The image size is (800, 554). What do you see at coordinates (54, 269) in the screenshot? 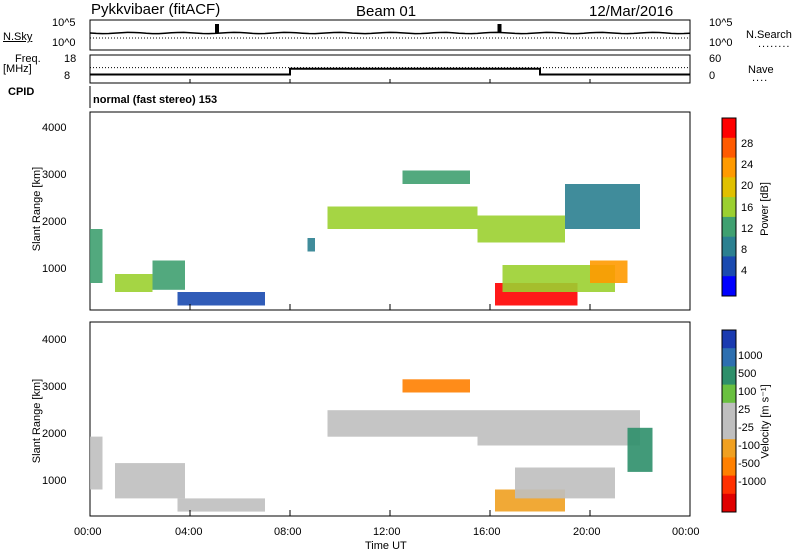
I see `power-ytick-1000: 1000` at bounding box center [54, 269].